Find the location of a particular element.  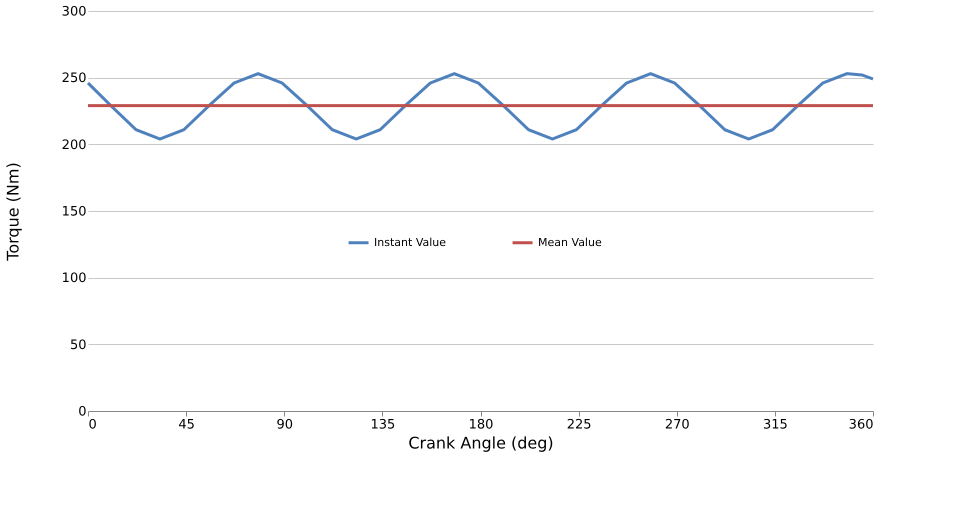

legend-label: Instant Value is located at coordinates (410, 242).